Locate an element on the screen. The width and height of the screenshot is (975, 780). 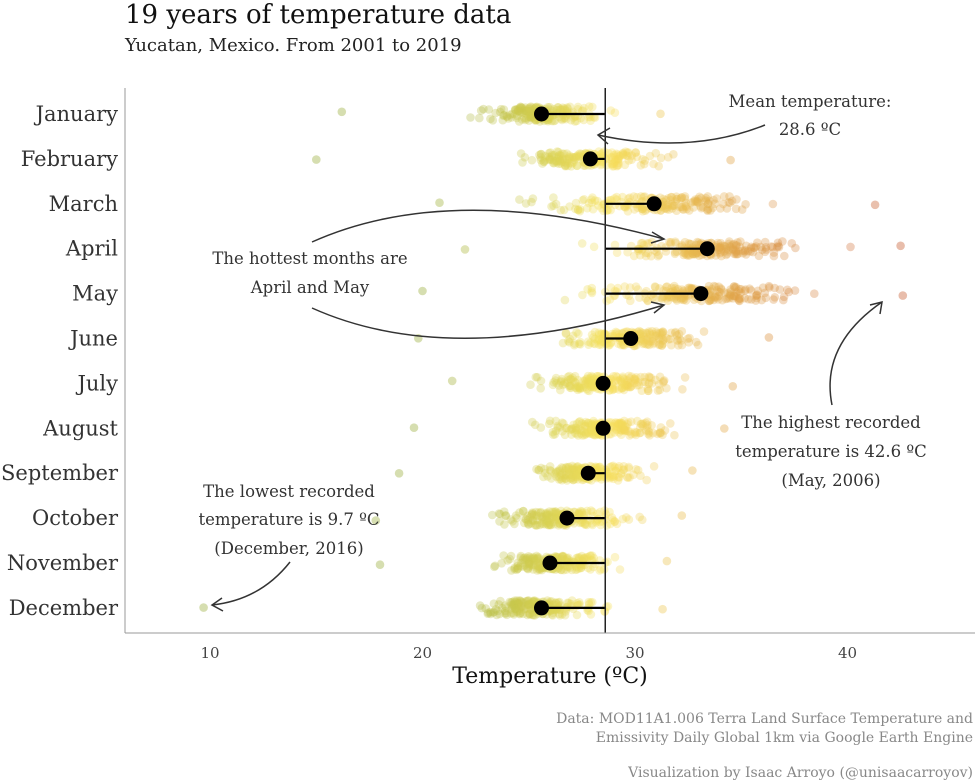
month-label-april: April is located at coordinates (91, 249).